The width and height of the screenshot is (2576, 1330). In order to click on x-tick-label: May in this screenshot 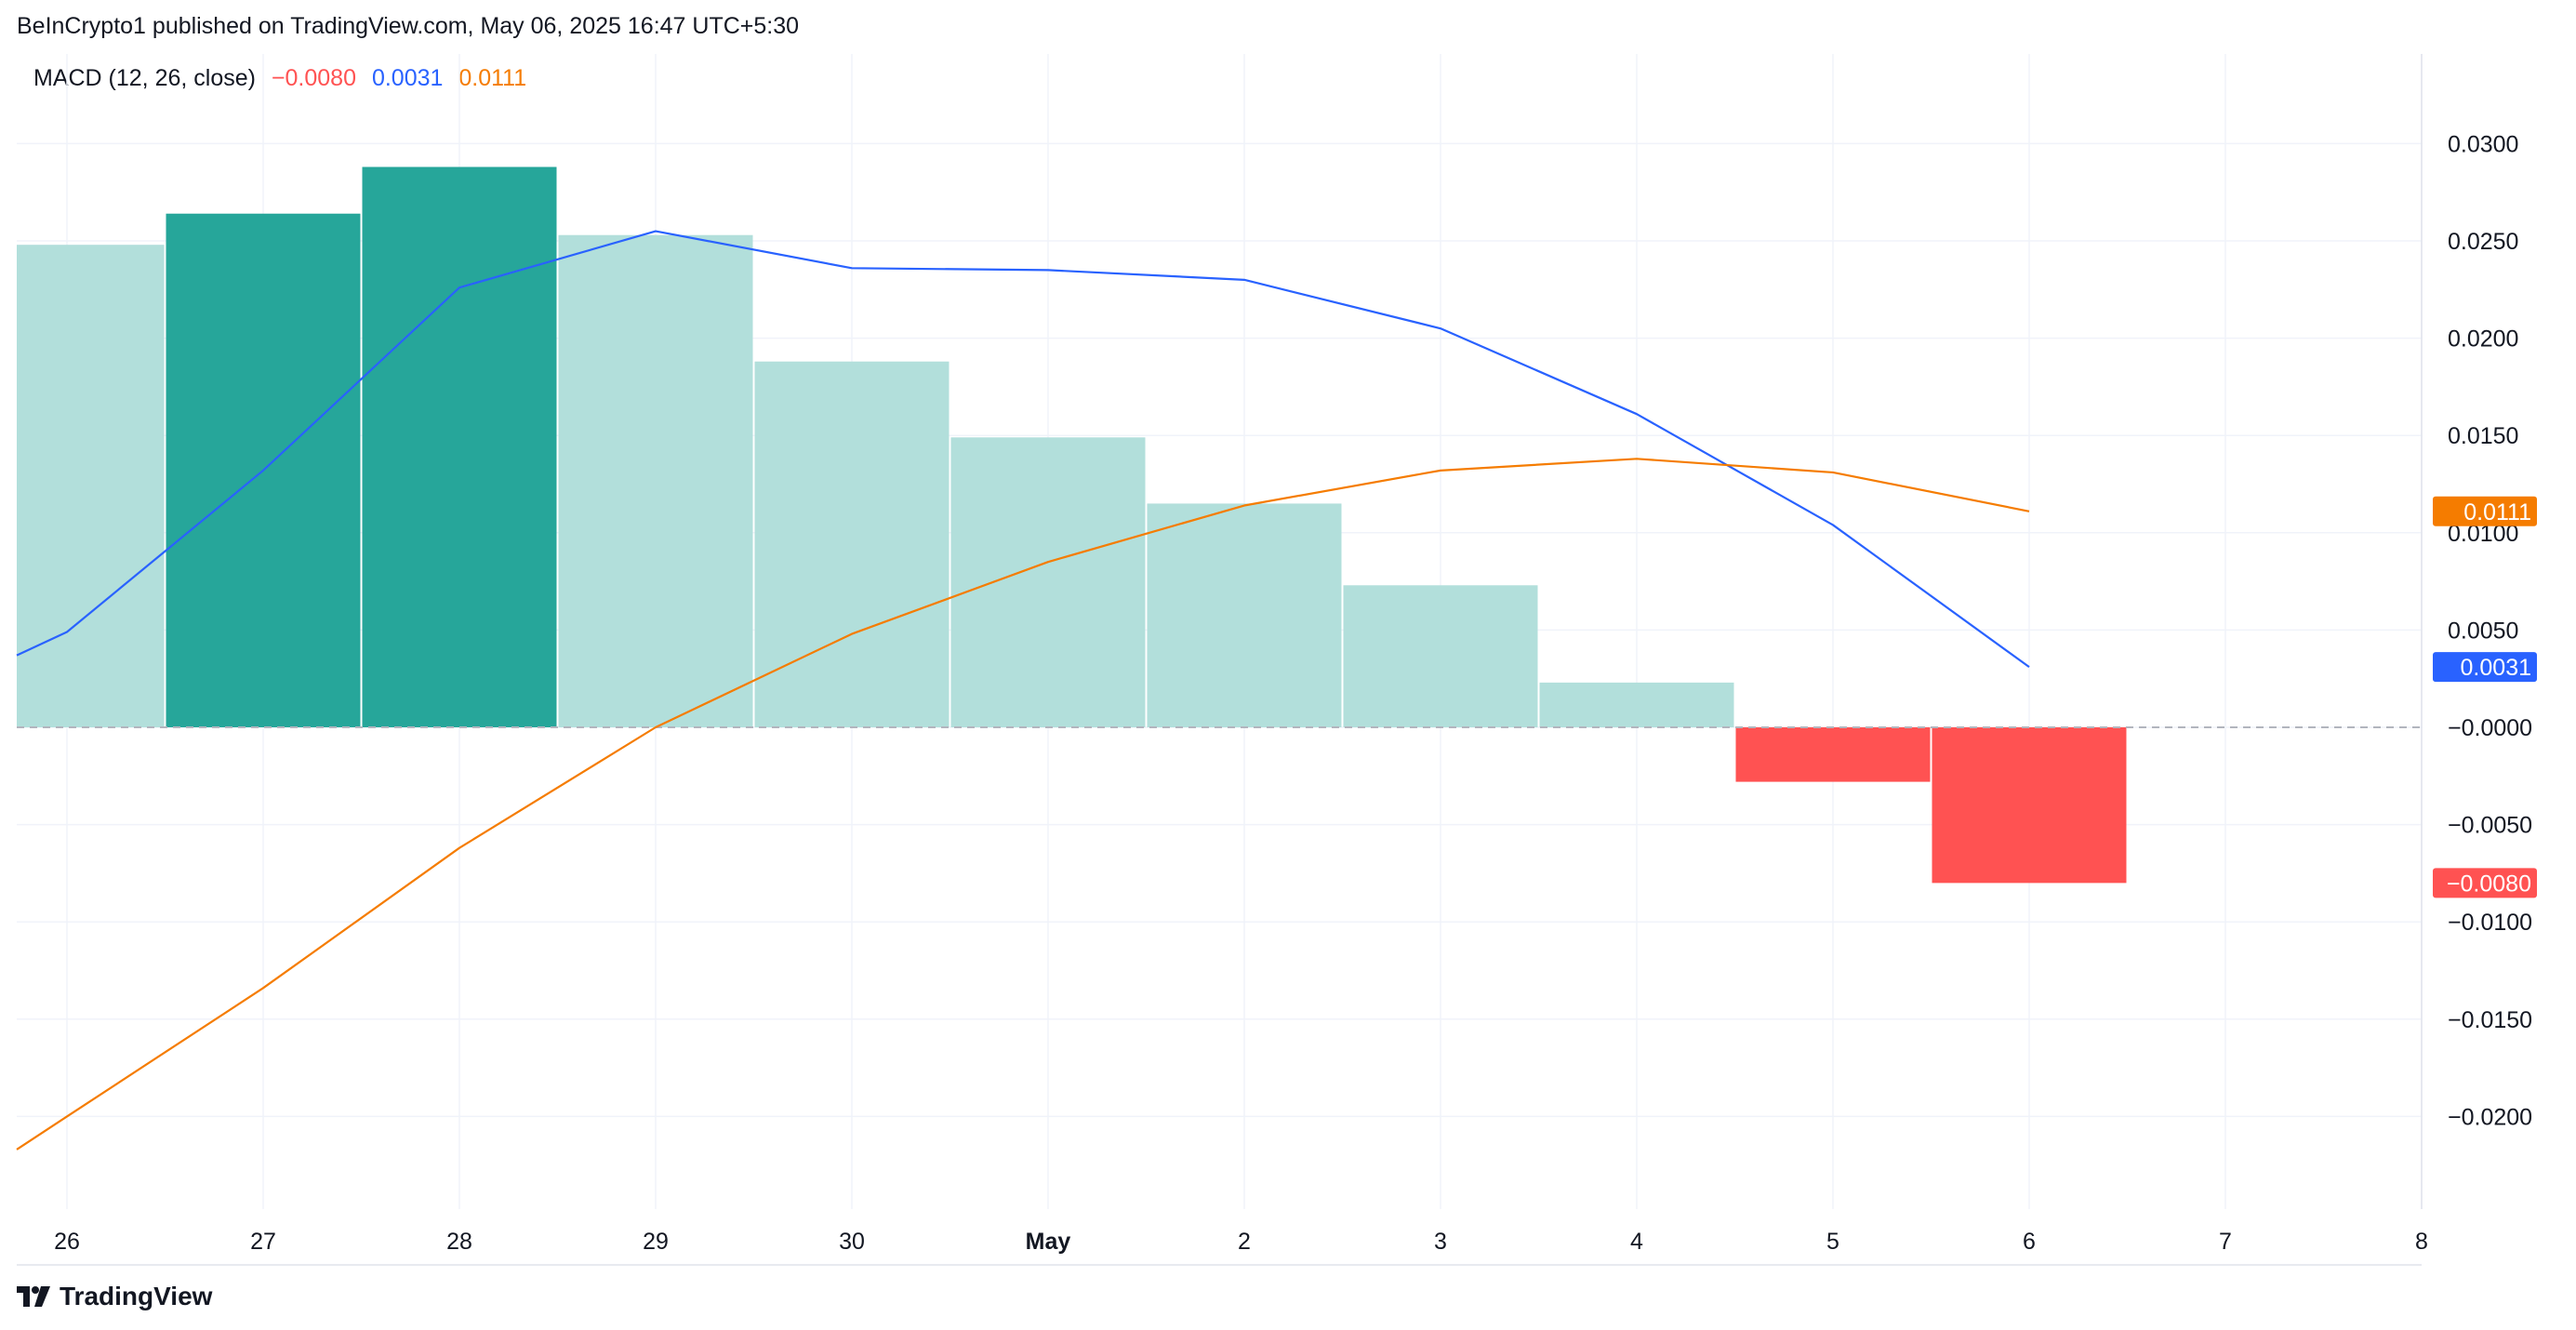, I will do `click(1048, 1242)`.